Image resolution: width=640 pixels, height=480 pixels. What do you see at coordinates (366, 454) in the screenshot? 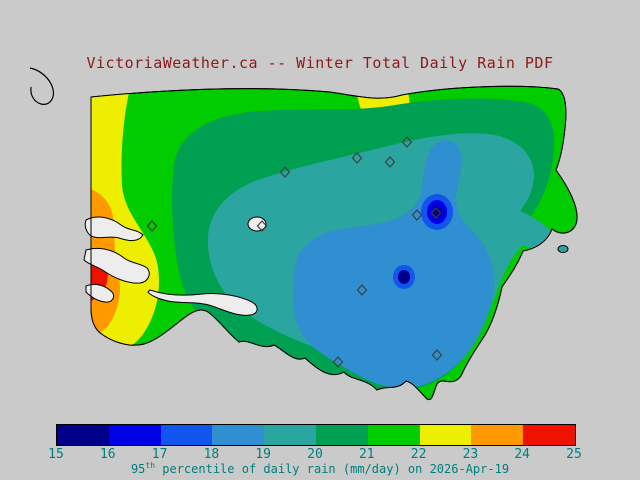
I see `colorbar-tick-label: 21` at bounding box center [366, 454].